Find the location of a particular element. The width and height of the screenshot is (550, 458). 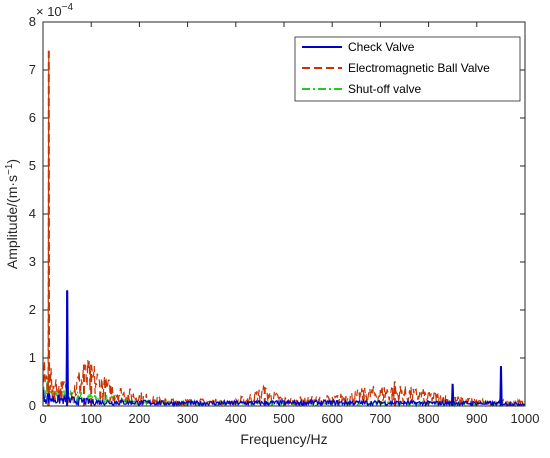

x-tick-label: 1000 is located at coordinates (525, 418).